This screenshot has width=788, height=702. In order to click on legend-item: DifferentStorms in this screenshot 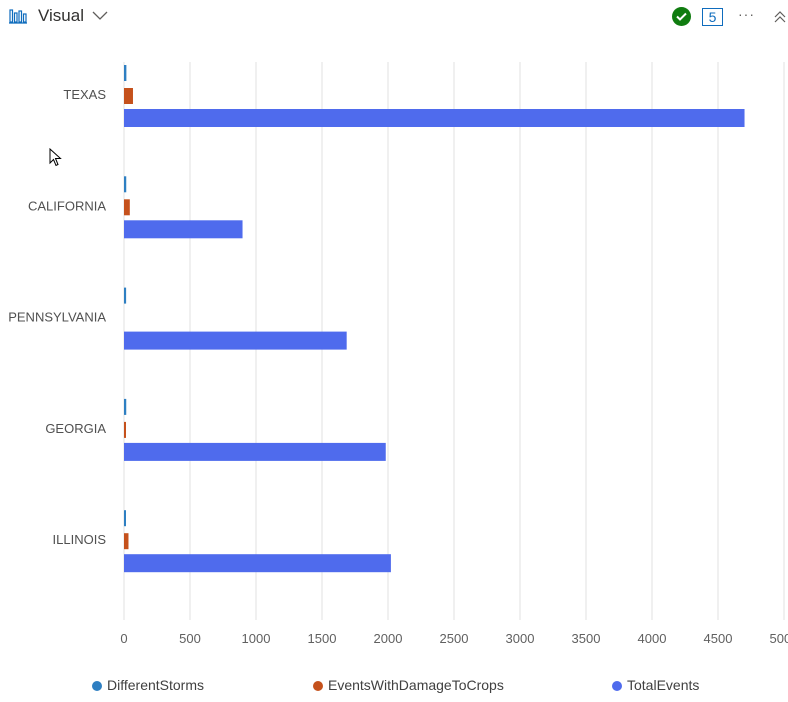, I will do `click(148, 685)`.